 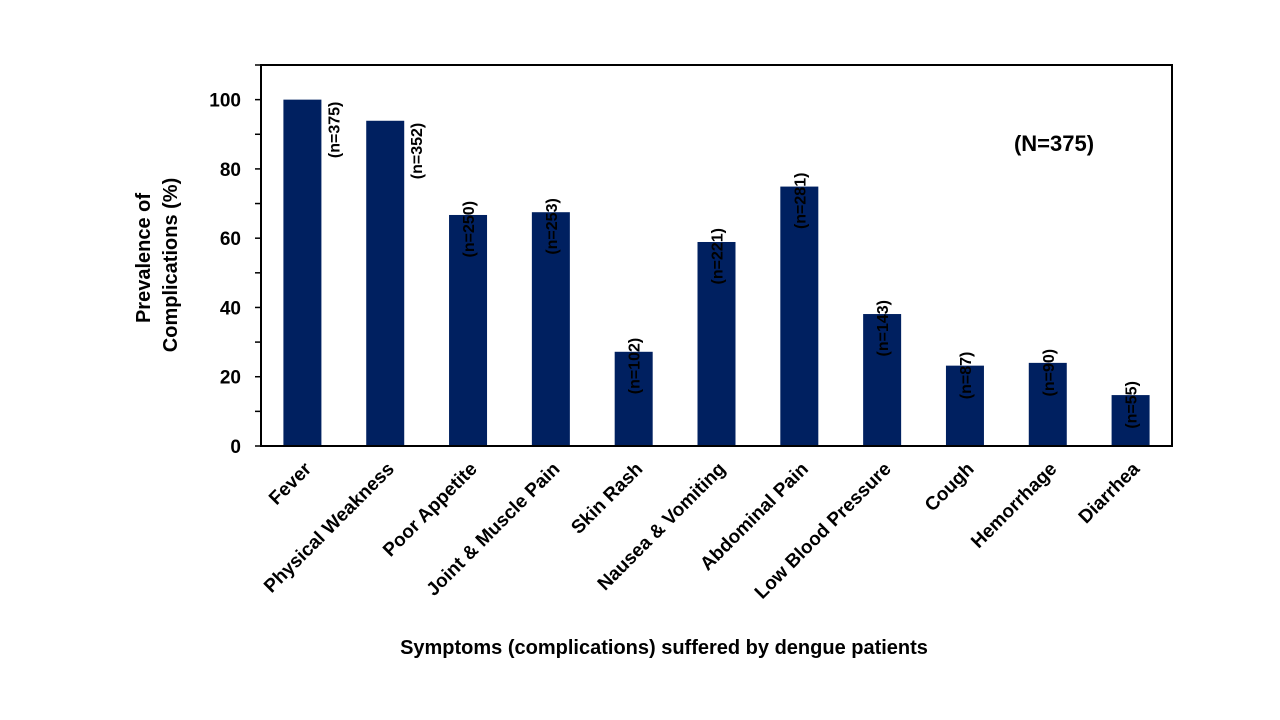 What do you see at coordinates (230, 308) in the screenshot?
I see `y-tick-label: 40` at bounding box center [230, 308].